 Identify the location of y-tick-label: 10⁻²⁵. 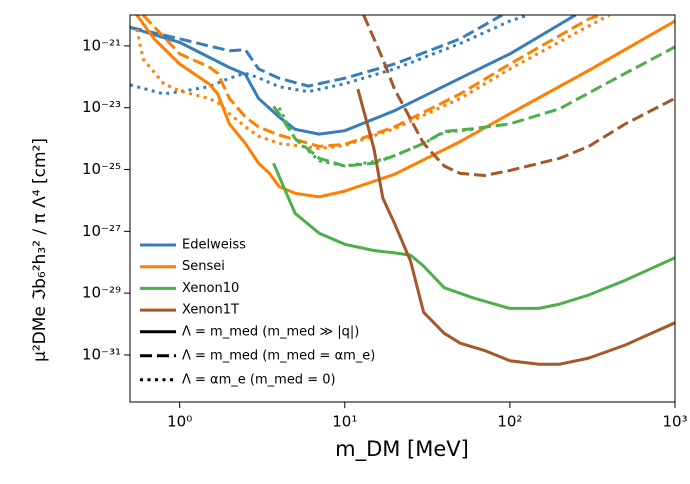
(101, 169).